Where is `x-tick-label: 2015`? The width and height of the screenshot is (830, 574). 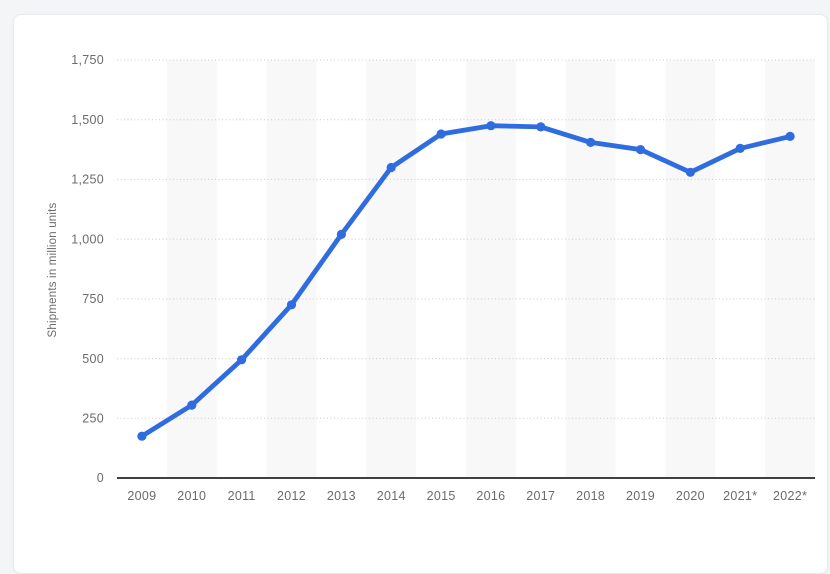 x-tick-label: 2015 is located at coordinates (441, 496).